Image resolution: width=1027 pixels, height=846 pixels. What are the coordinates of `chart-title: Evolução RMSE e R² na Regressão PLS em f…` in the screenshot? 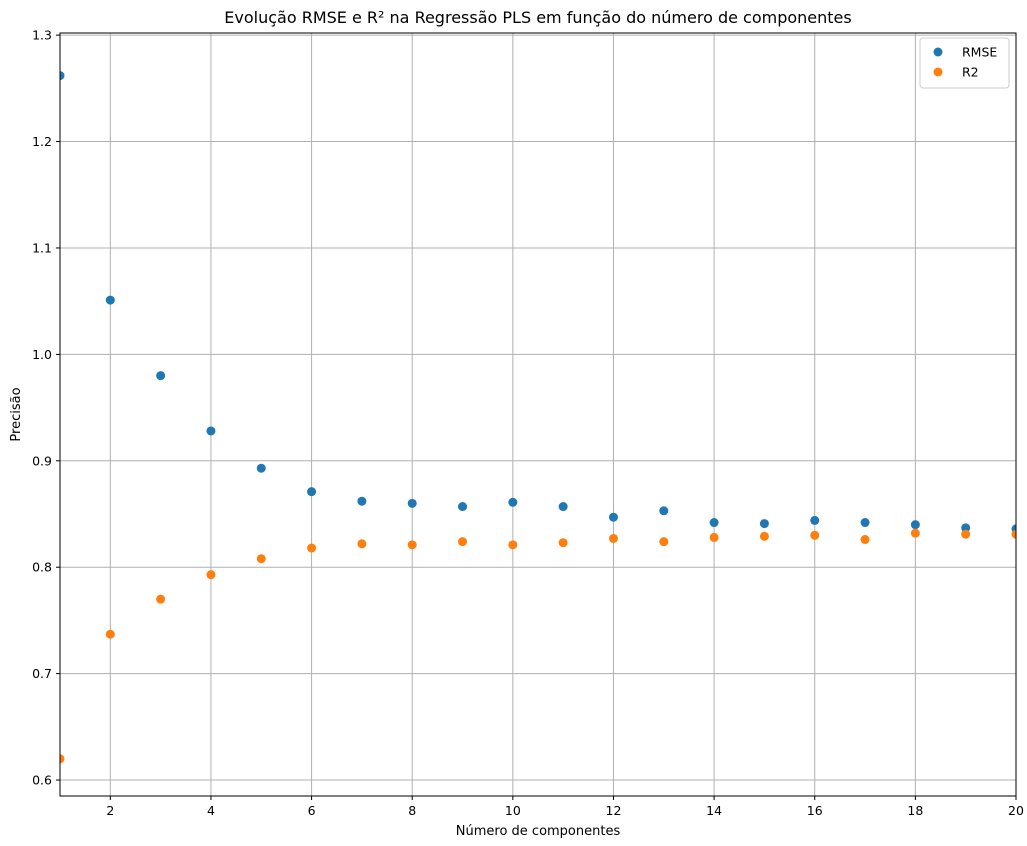 It's located at (537, 17).